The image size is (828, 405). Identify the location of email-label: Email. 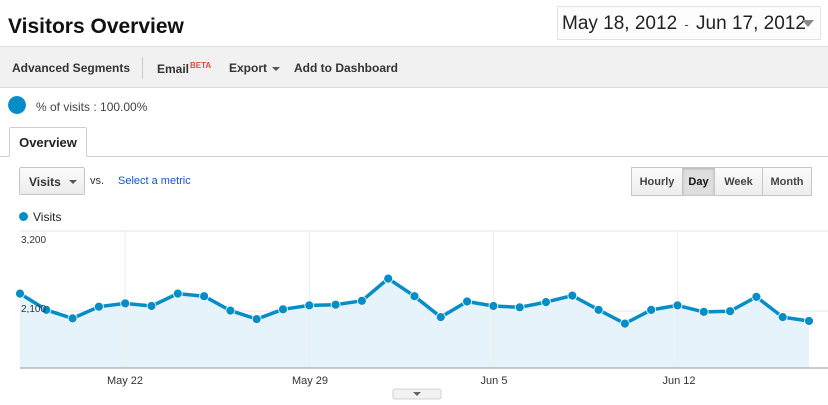
(173, 69).